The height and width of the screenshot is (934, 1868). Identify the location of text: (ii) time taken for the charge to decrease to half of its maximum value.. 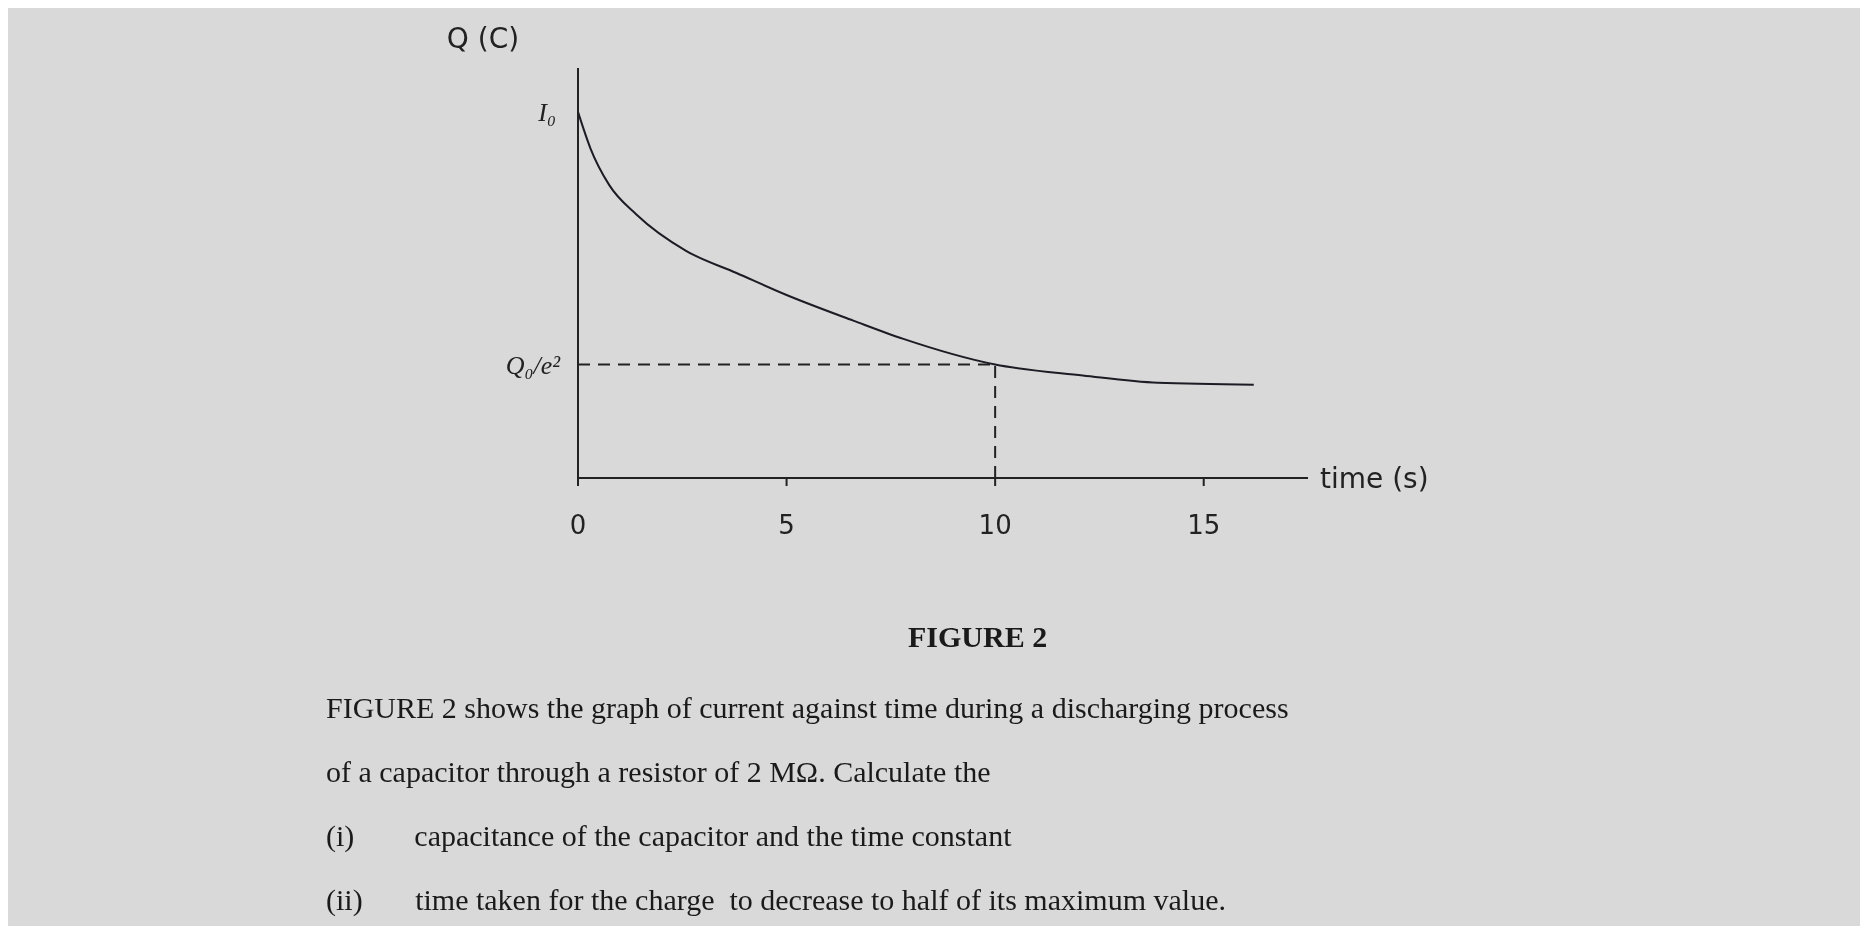
(776, 900).